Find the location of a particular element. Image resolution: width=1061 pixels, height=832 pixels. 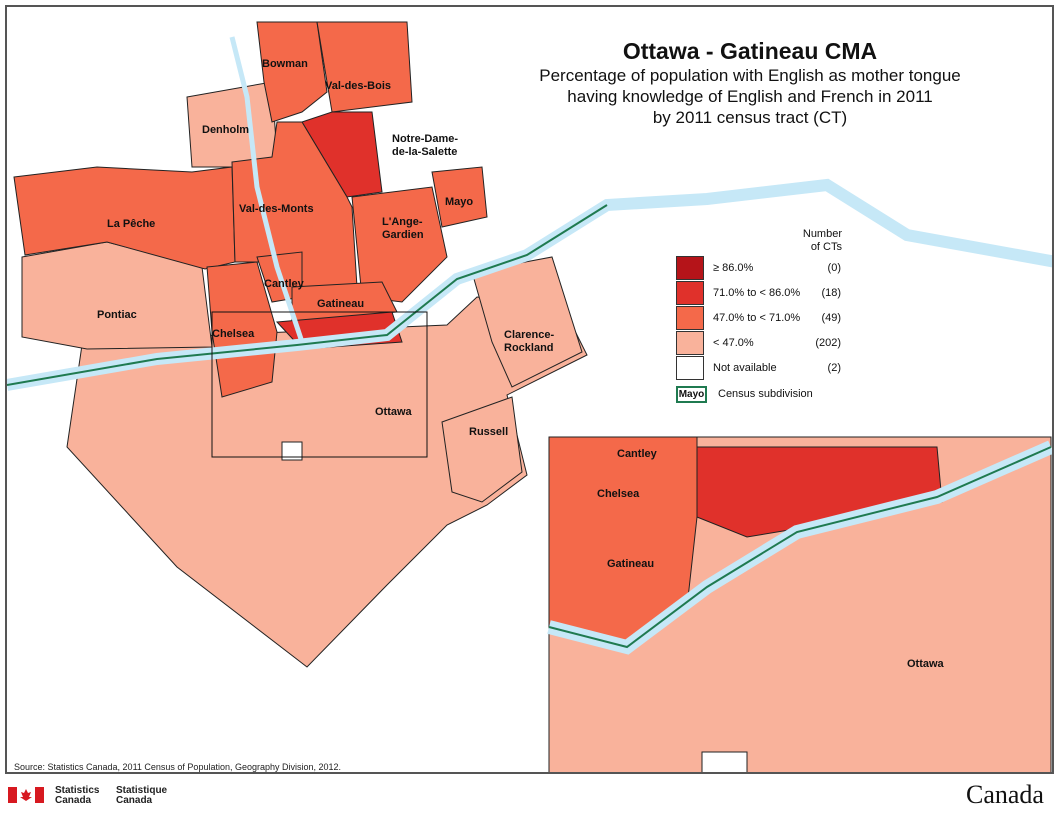

region-ange-gardien is located at coordinates (399, 244).